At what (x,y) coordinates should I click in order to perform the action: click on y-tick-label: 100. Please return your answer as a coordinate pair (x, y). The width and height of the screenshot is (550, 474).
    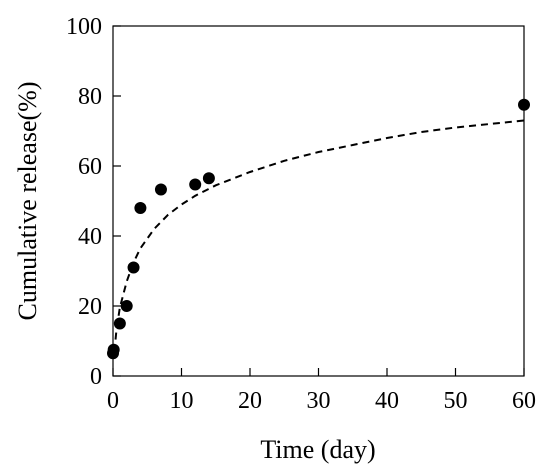
    Looking at the image, I should click on (84, 27).